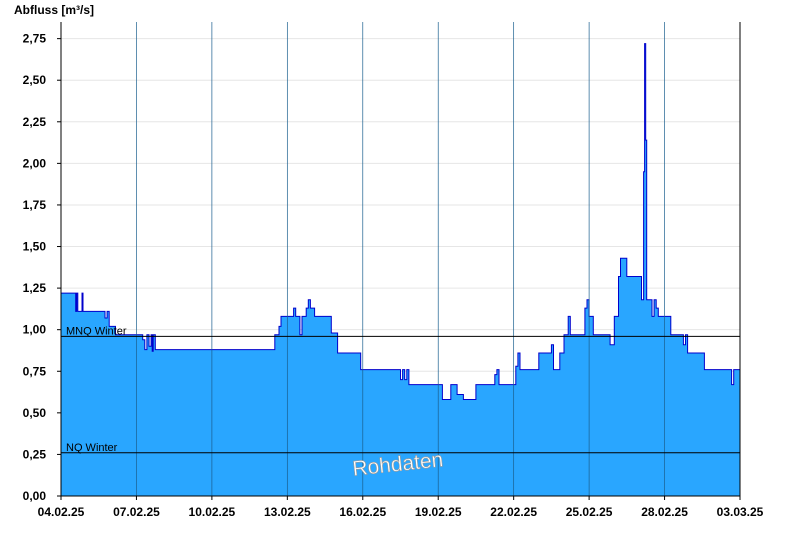 Image resolution: width=800 pixels, height=550 pixels. I want to click on y-tick-label: 1,75, so click(35, 205).